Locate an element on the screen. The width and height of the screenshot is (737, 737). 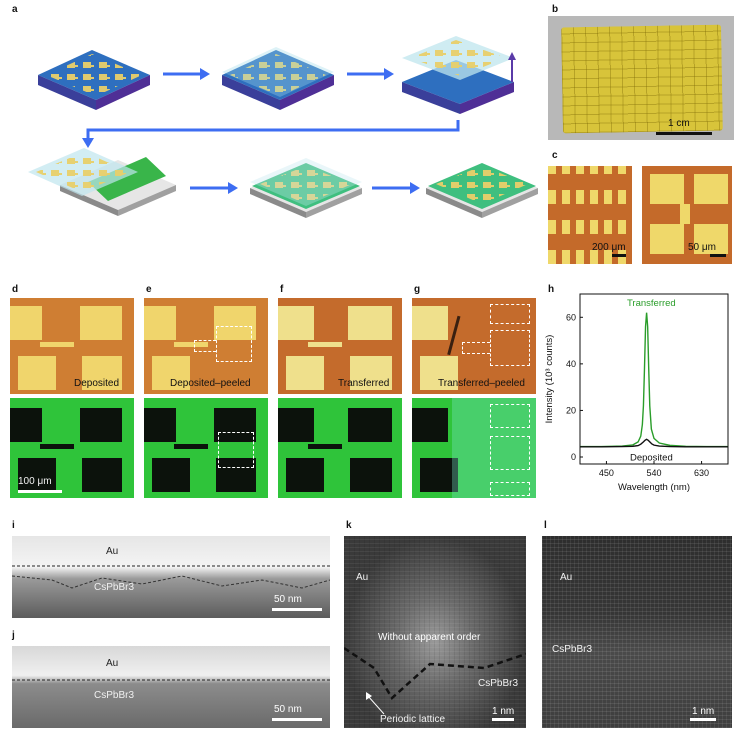
x-tick-label: 630 is located at coordinates (701, 473).